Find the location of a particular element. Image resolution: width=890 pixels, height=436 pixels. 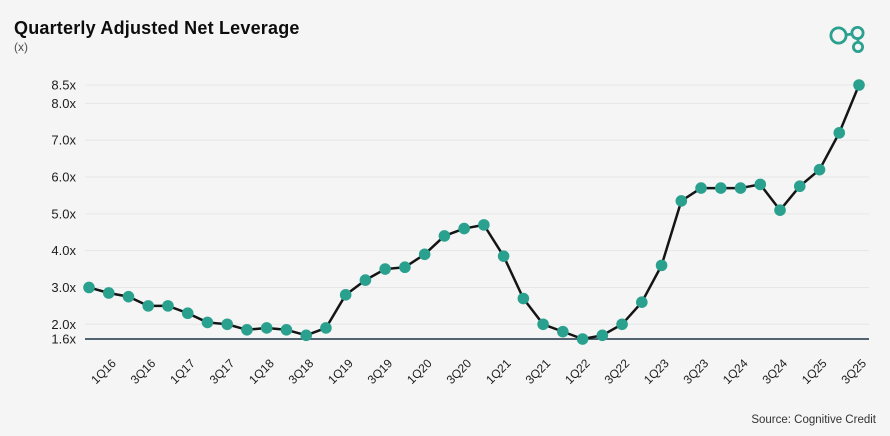

y-tick-label: 5.0x is located at coordinates (63, 213).